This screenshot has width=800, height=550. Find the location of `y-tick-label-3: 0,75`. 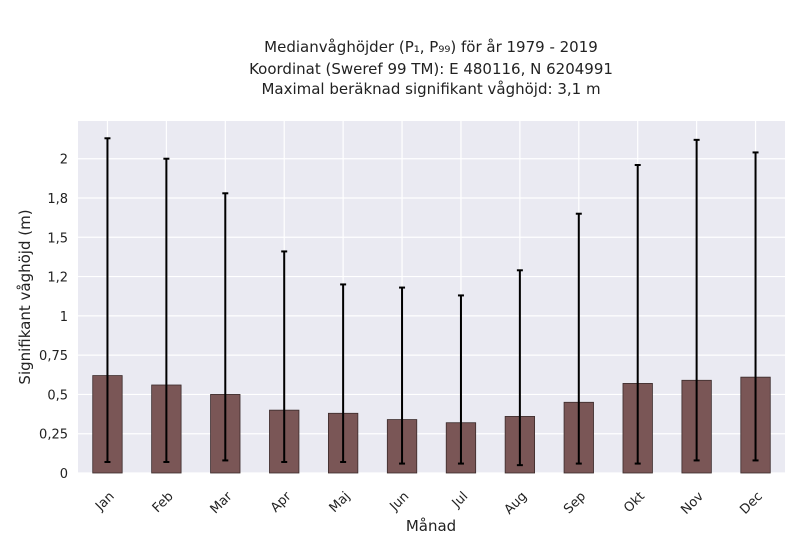

y-tick-label-3: 0,75 is located at coordinates (53, 356).